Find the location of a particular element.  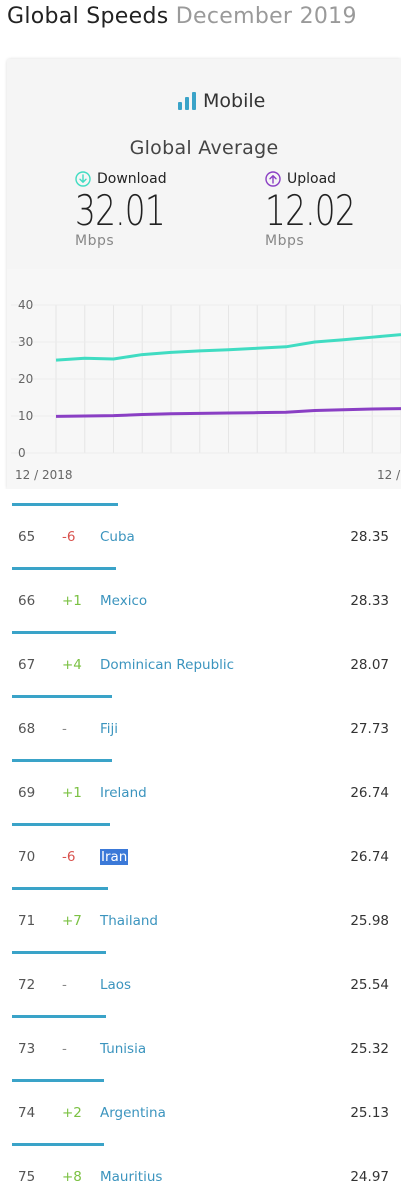

rank-number: 75 is located at coordinates (27, 1177).